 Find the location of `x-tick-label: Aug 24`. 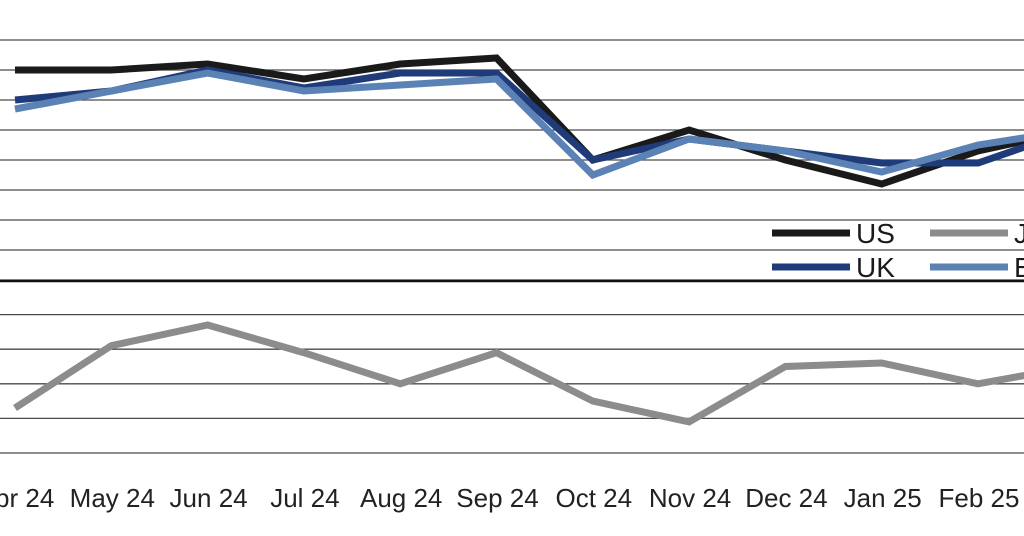

x-tick-label: Aug 24 is located at coordinates (401, 498).